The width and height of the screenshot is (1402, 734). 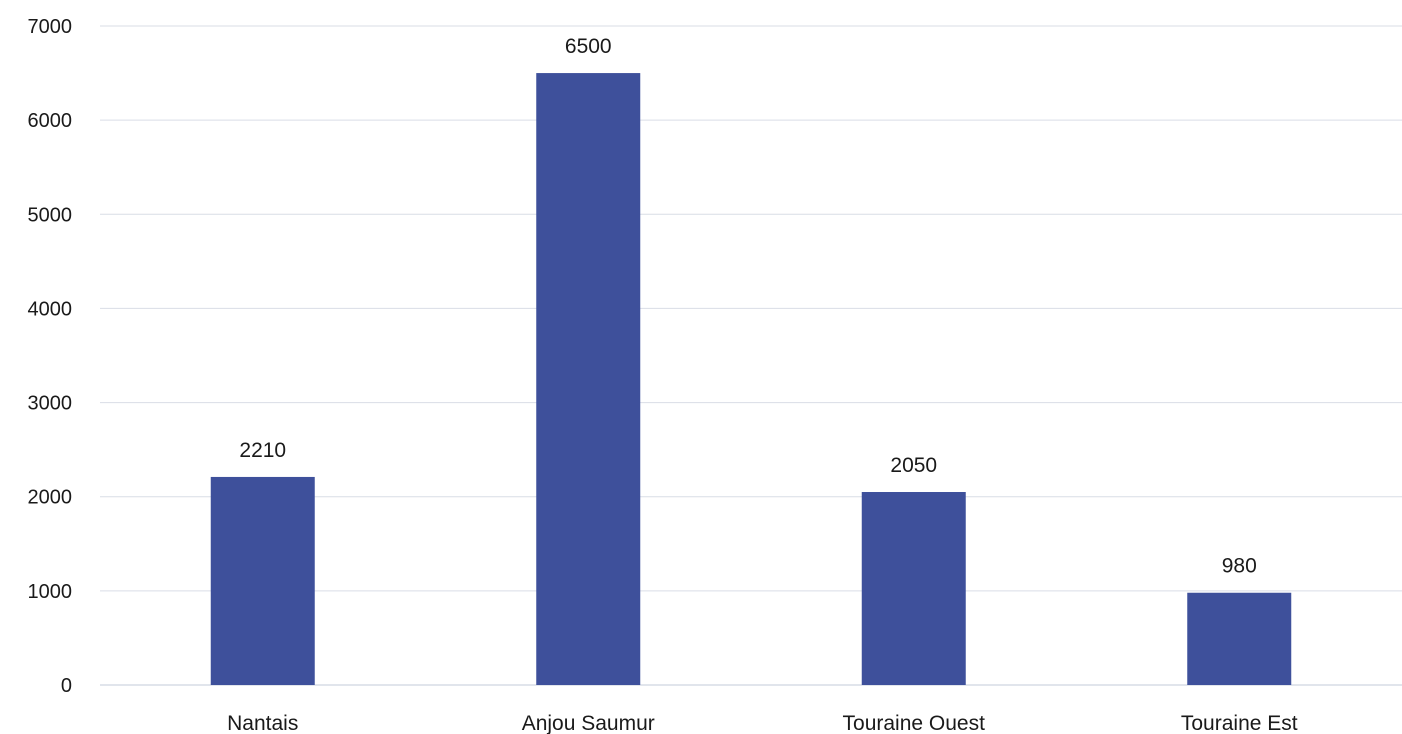 What do you see at coordinates (588, 723) in the screenshot?
I see `x-tick-label: Anjou Saumur` at bounding box center [588, 723].